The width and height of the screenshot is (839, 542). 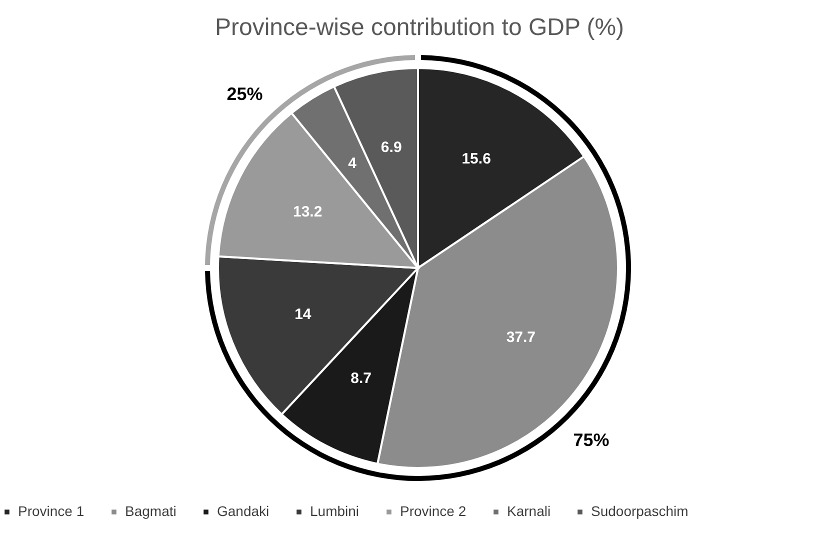 What do you see at coordinates (391, 147) in the screenshot?
I see `data-label: 6.9` at bounding box center [391, 147].